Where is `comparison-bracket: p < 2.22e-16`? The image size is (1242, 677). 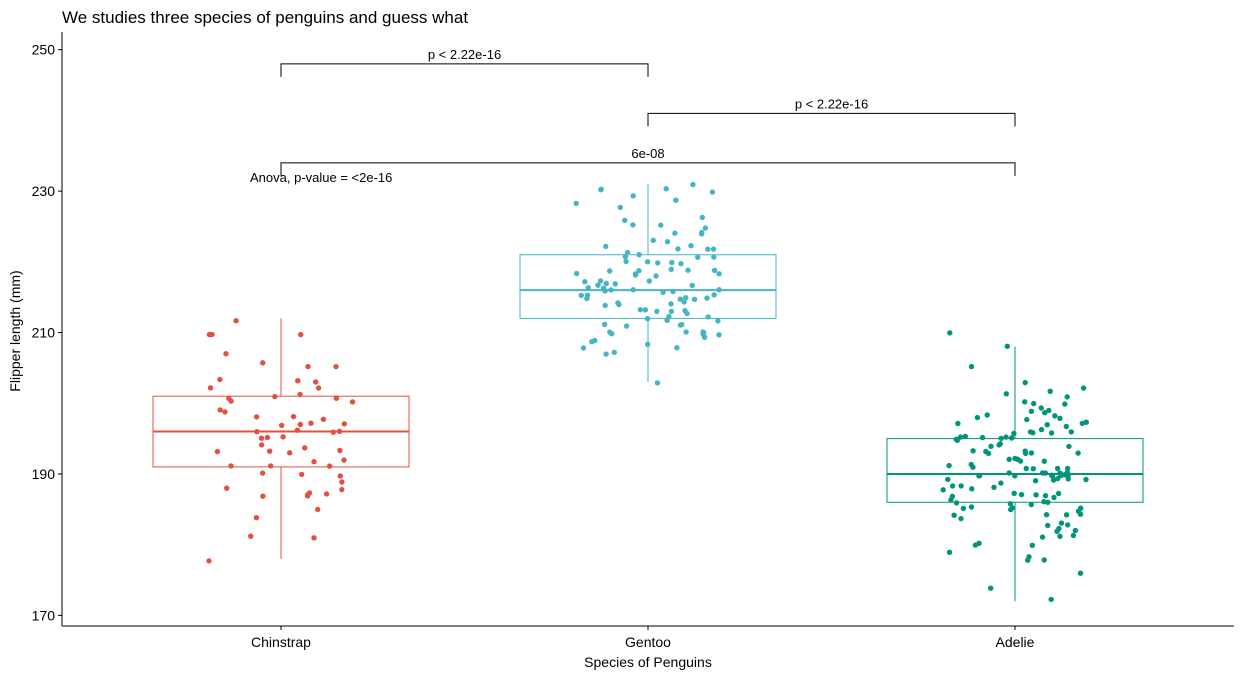 comparison-bracket: p < 2.22e-16 is located at coordinates (464, 62).